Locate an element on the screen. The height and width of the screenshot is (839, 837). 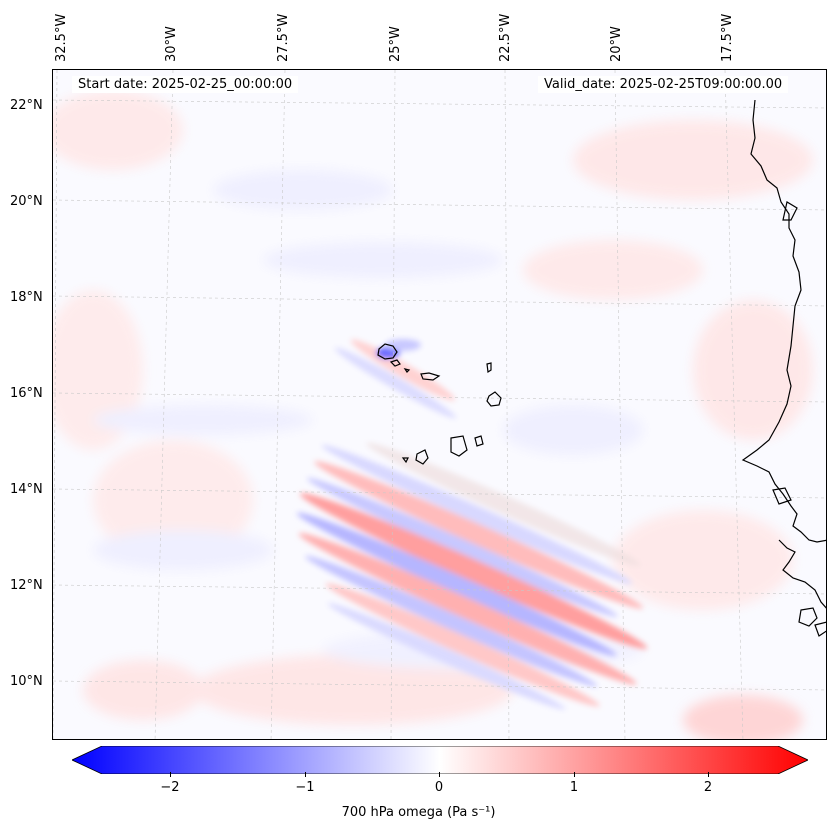
lon-label-30w: 30°W is located at coordinates (171, 44).